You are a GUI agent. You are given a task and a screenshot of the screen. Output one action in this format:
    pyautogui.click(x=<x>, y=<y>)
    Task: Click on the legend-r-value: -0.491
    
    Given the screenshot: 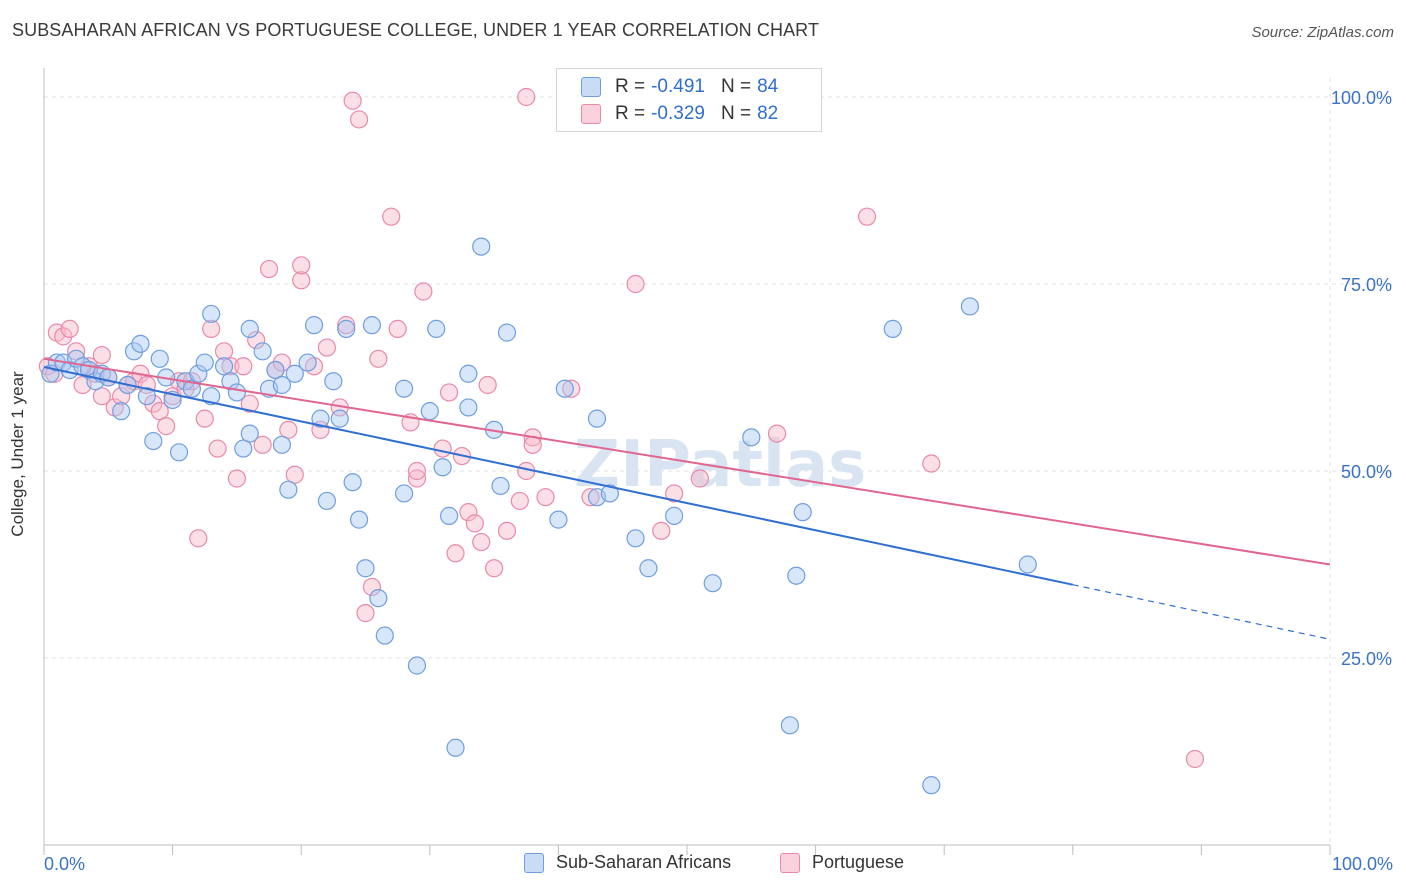 What is the action you would take?
    pyautogui.click(x=678, y=86)
    